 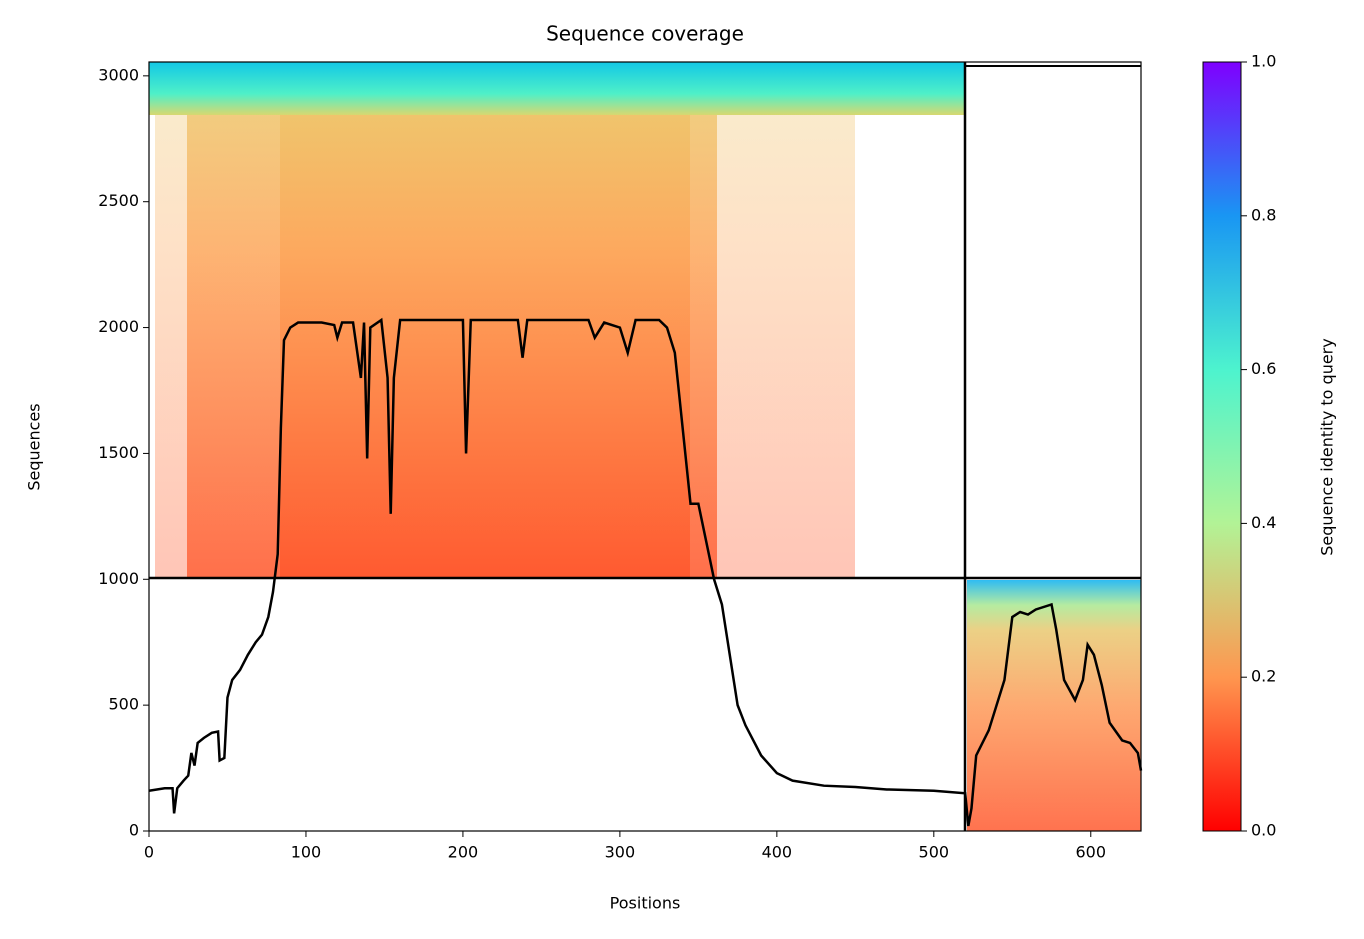 What do you see at coordinates (118, 578) in the screenshot?
I see `y-tick-label: 1000` at bounding box center [118, 578].